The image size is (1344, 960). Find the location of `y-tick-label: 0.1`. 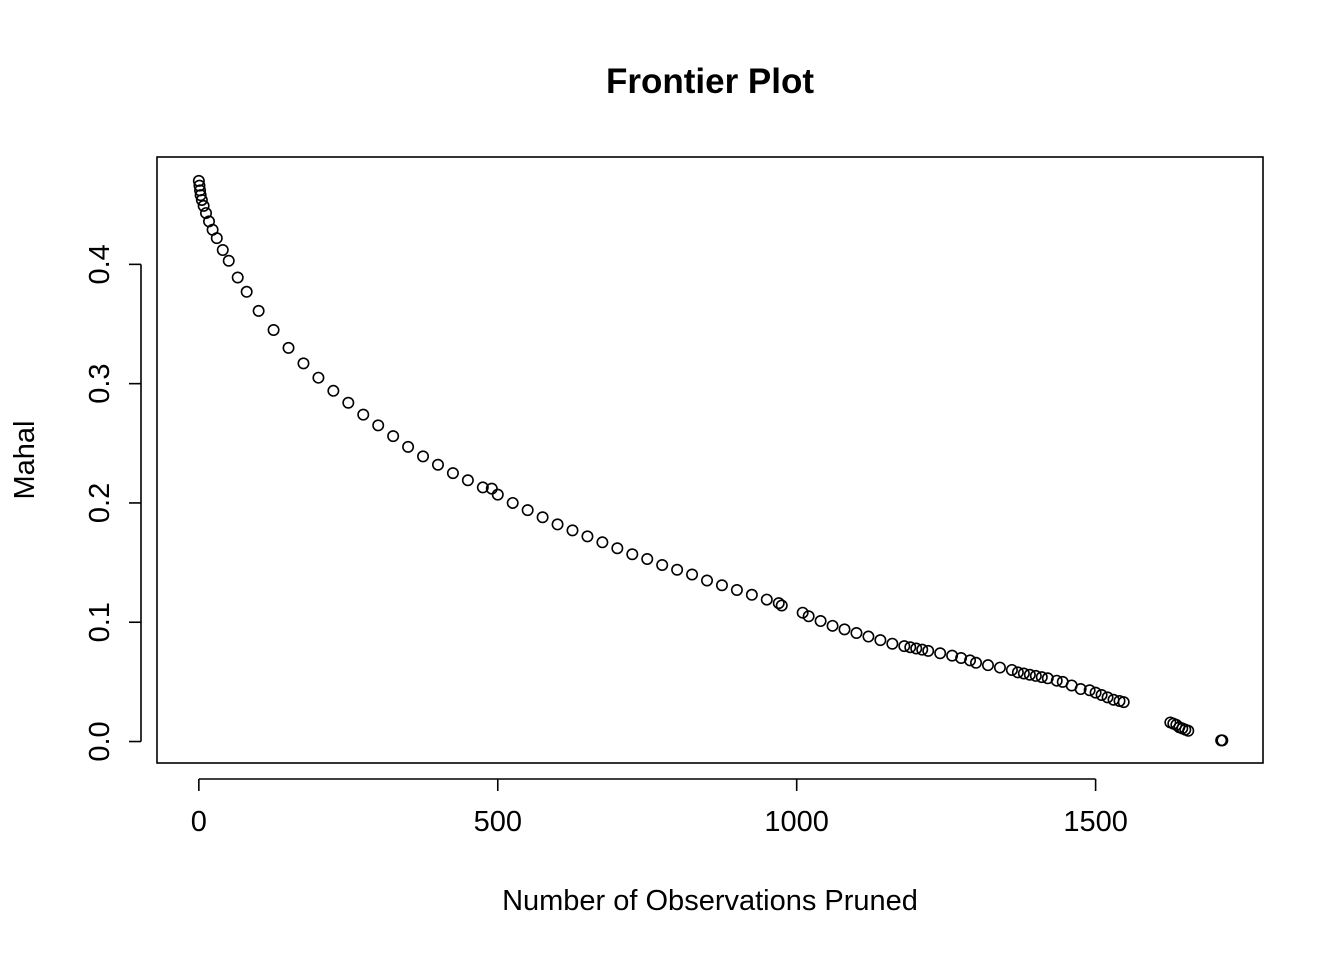

y-tick-label: 0.1 is located at coordinates (100, 622).